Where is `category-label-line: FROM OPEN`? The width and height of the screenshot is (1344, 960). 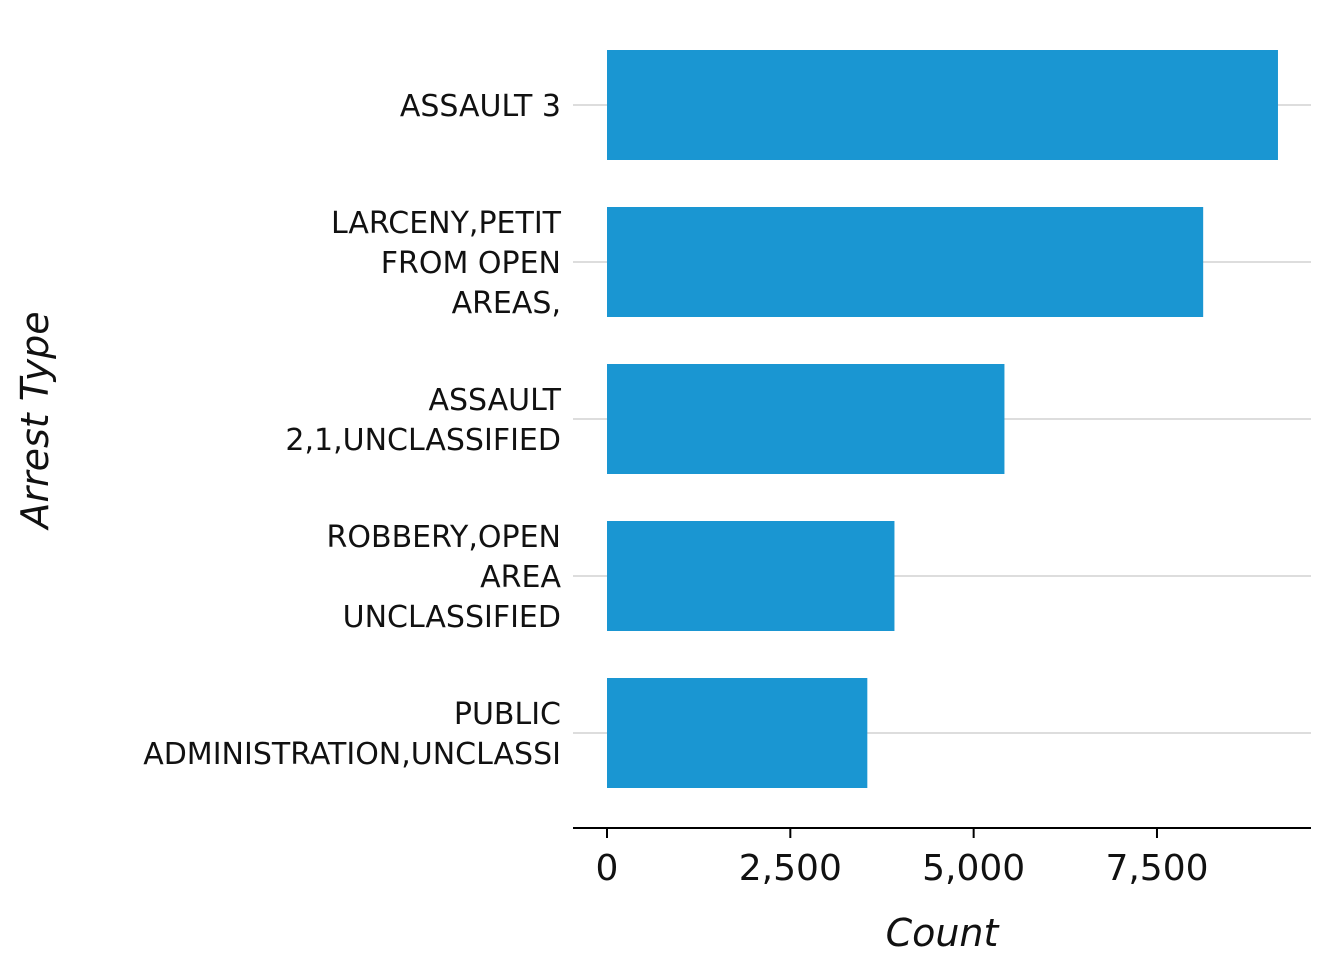
category-label-line: FROM OPEN is located at coordinates (471, 263).